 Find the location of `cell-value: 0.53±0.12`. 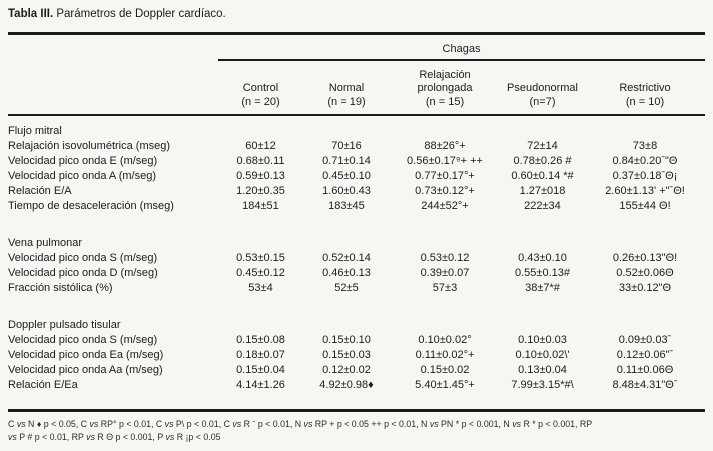

cell-value: 0.53±0.12 is located at coordinates (445, 258).